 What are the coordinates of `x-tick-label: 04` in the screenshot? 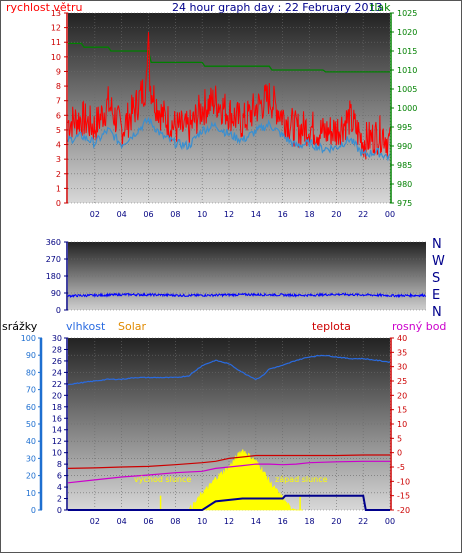 It's located at (122, 214).